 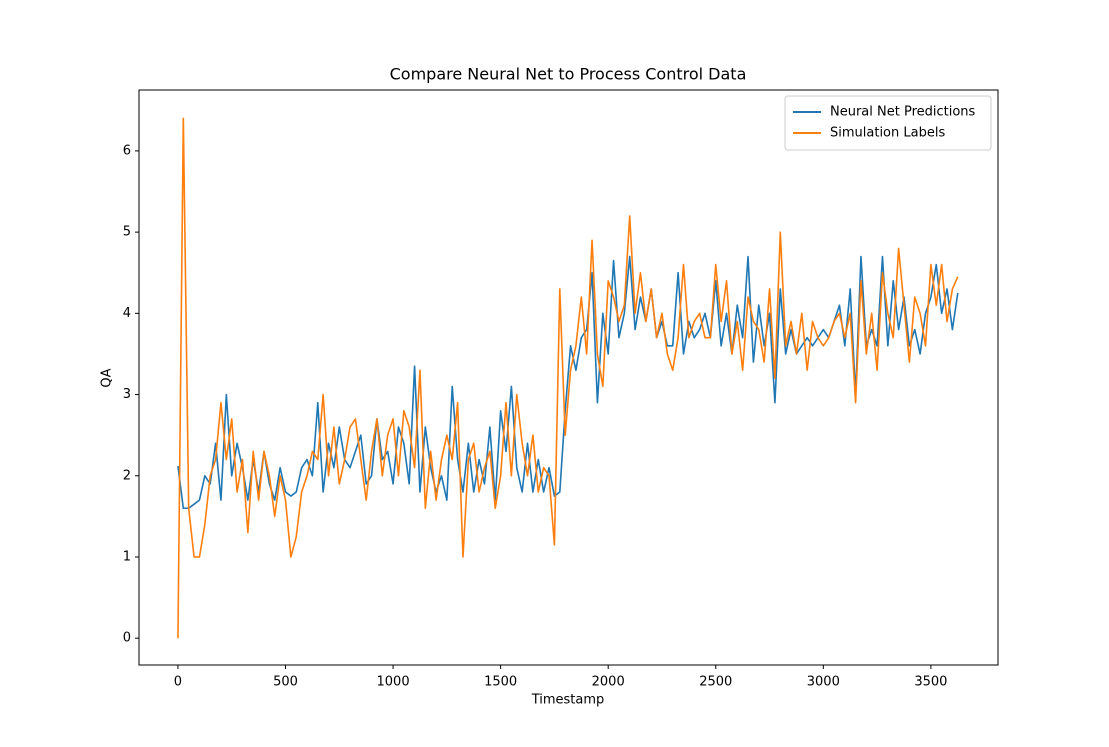 I want to click on y-tick-label: 2, so click(x=127, y=475).